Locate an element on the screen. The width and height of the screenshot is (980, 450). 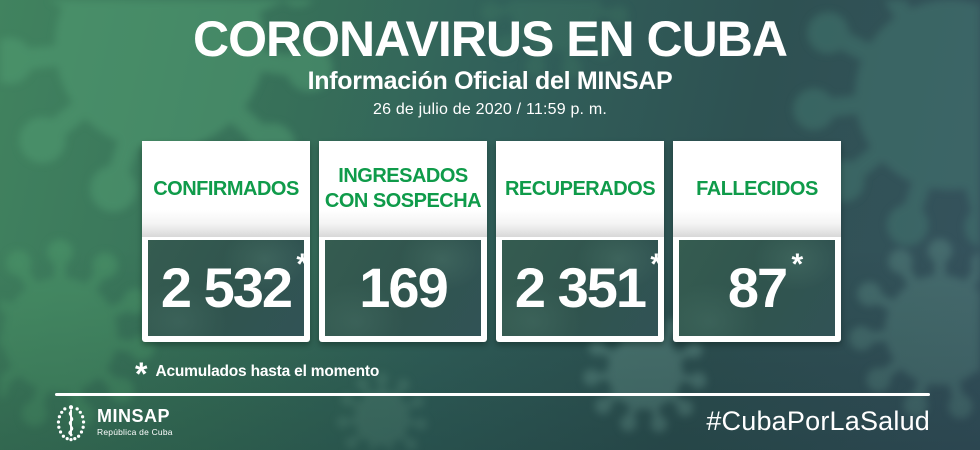
card-confirmados-label: CONFIRMADOS is located at coordinates (226, 189).